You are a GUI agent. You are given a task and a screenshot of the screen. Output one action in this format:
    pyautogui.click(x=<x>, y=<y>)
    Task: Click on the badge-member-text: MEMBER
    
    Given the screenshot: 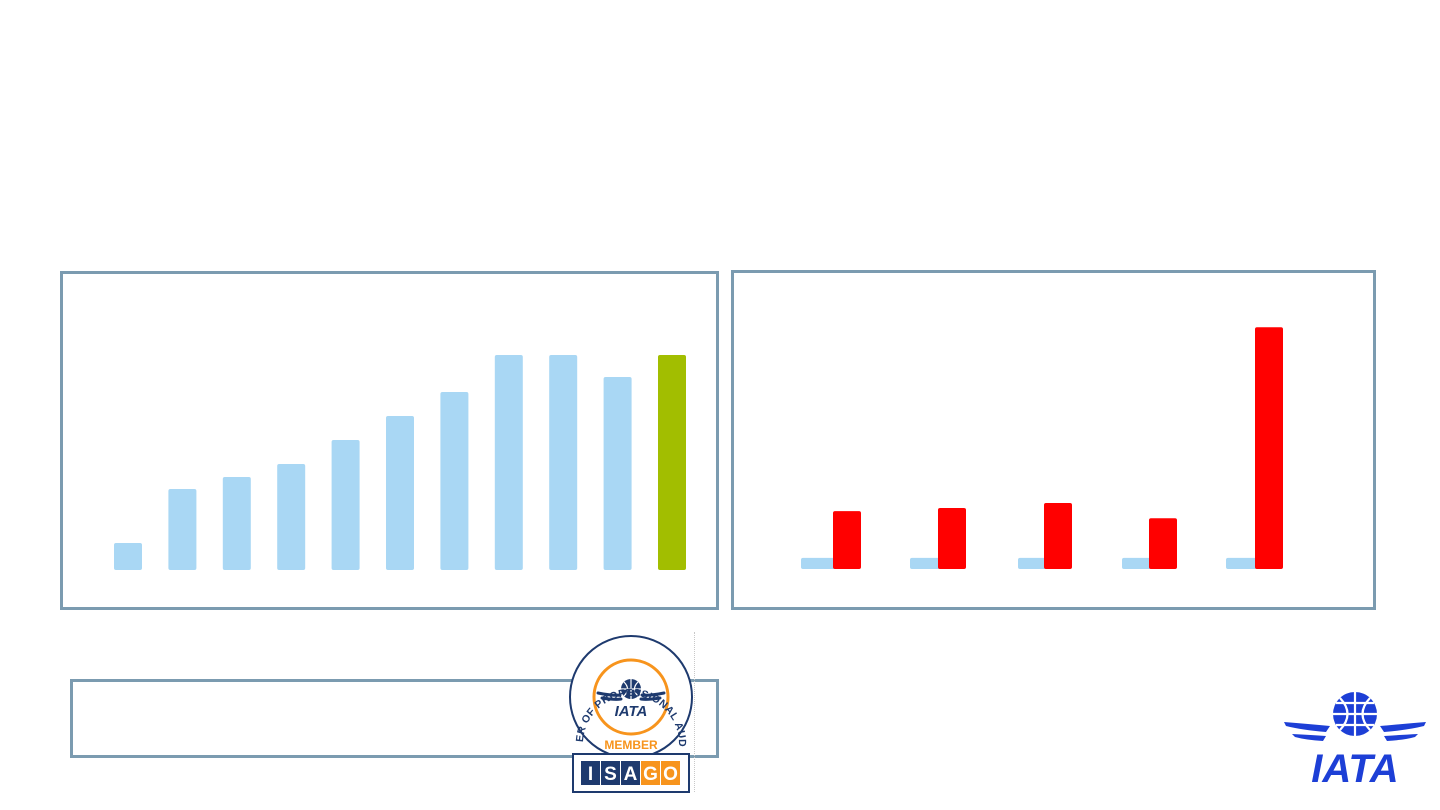 What is the action you would take?
    pyautogui.click(x=631, y=745)
    